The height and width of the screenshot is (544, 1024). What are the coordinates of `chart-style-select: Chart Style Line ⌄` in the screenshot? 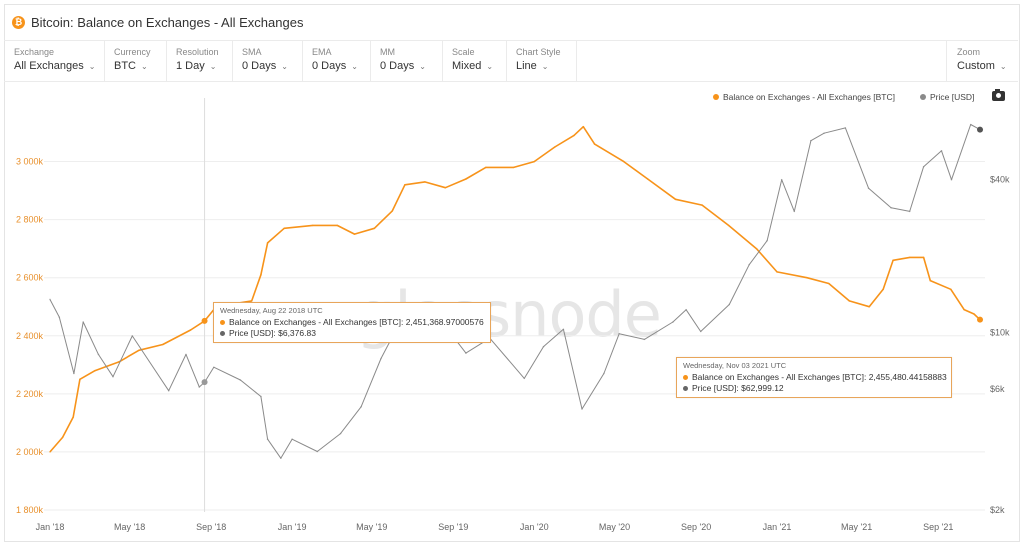 It's located at (541, 61).